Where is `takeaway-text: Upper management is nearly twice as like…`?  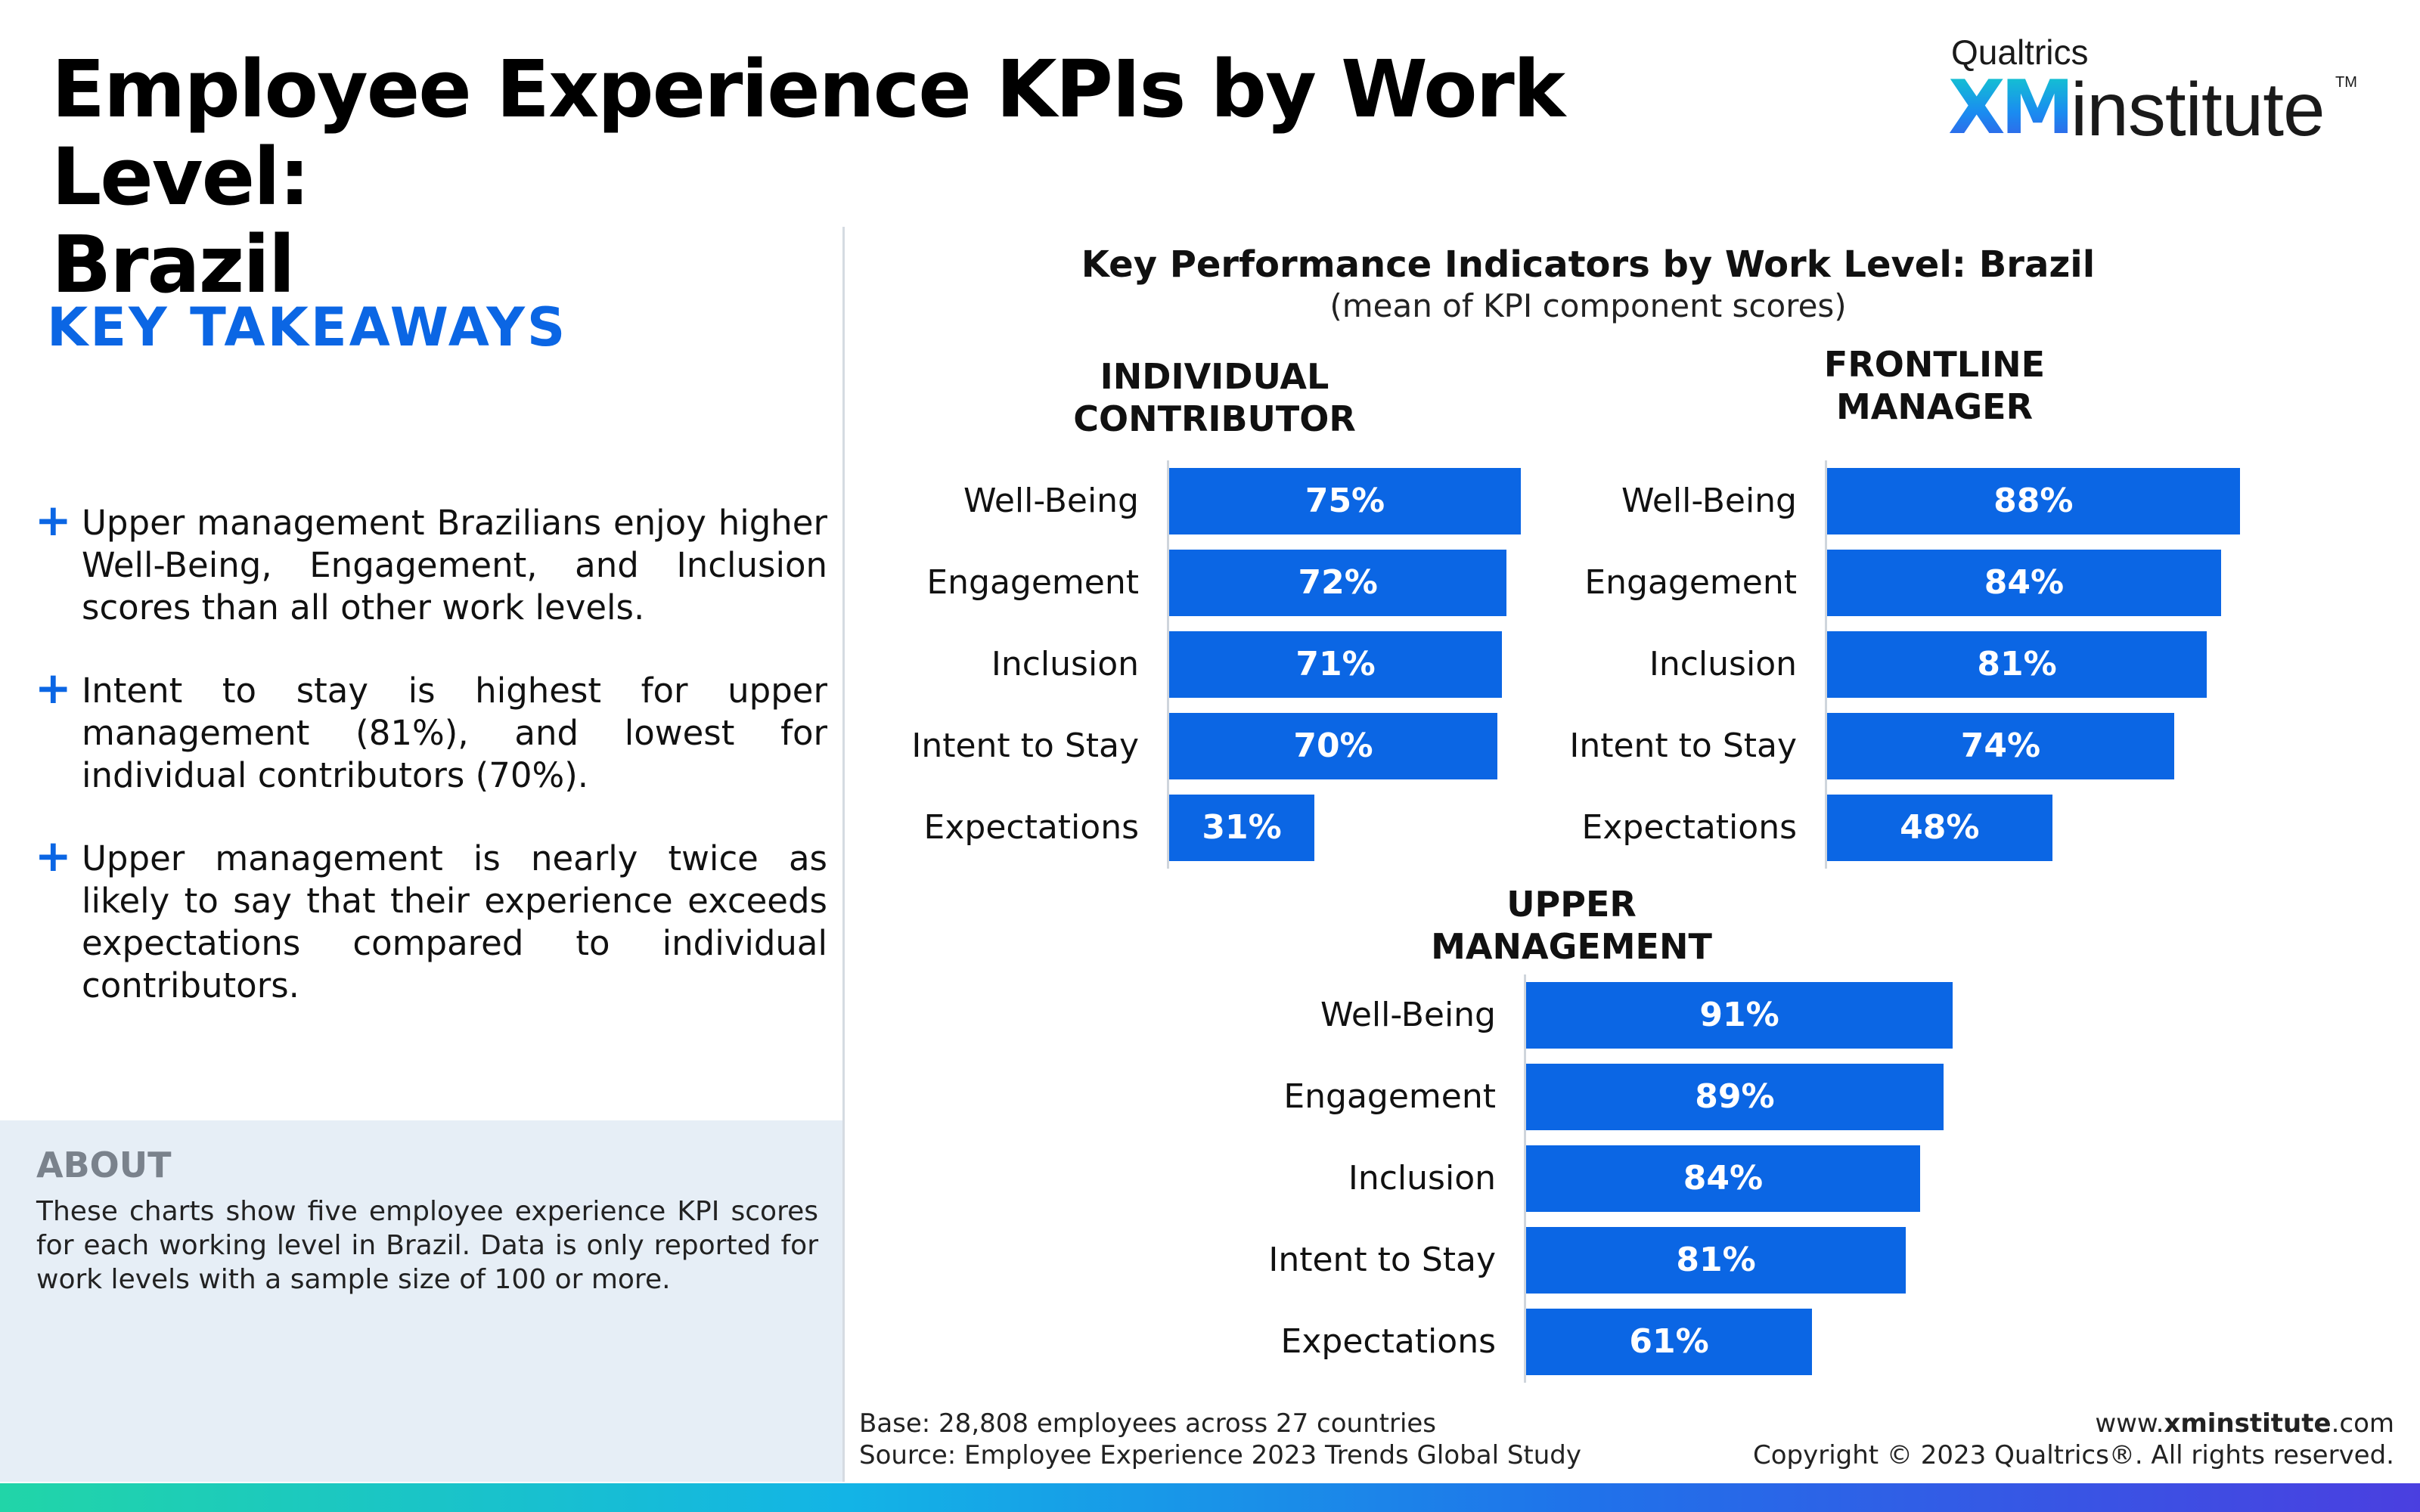 takeaway-text: Upper management is nearly twice as like… is located at coordinates (455, 922).